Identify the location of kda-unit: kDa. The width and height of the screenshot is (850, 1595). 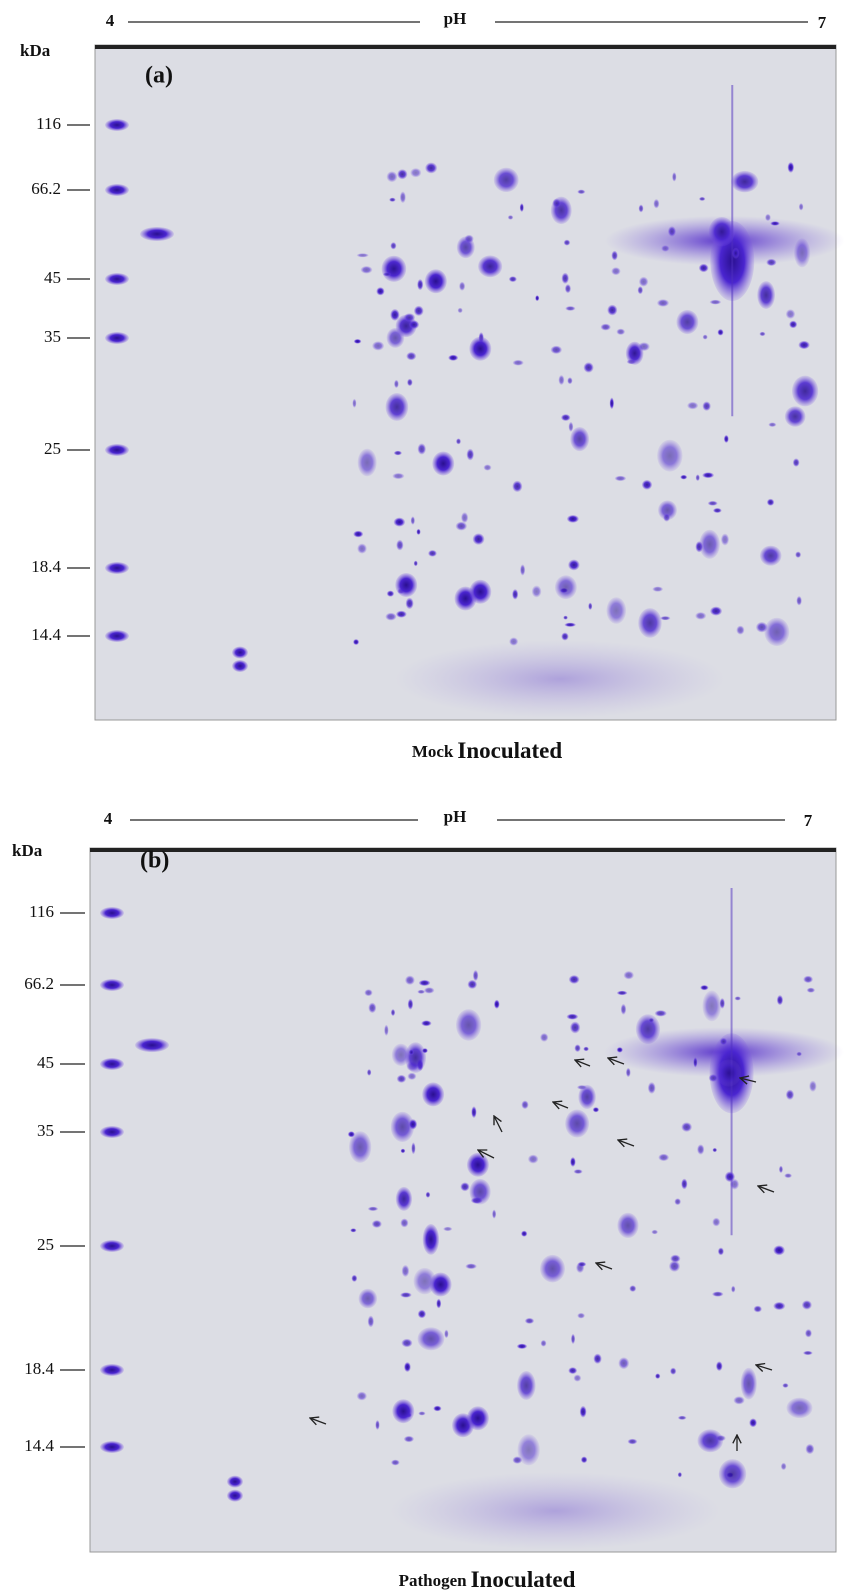
(35, 50).